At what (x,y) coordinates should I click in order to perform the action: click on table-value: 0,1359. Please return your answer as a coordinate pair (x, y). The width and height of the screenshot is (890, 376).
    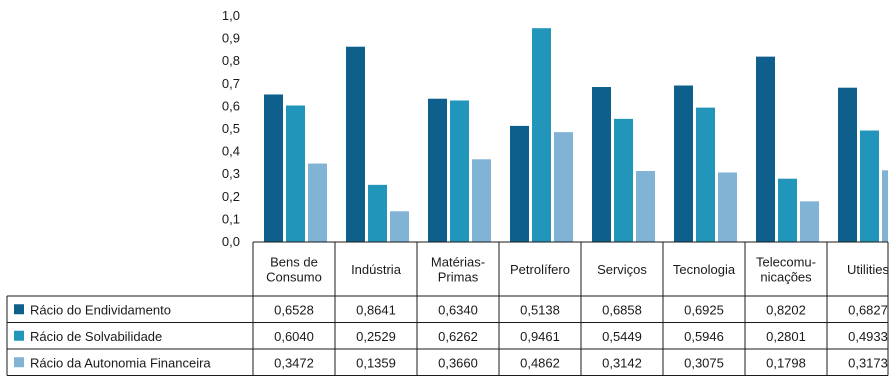
    Looking at the image, I should click on (376, 362).